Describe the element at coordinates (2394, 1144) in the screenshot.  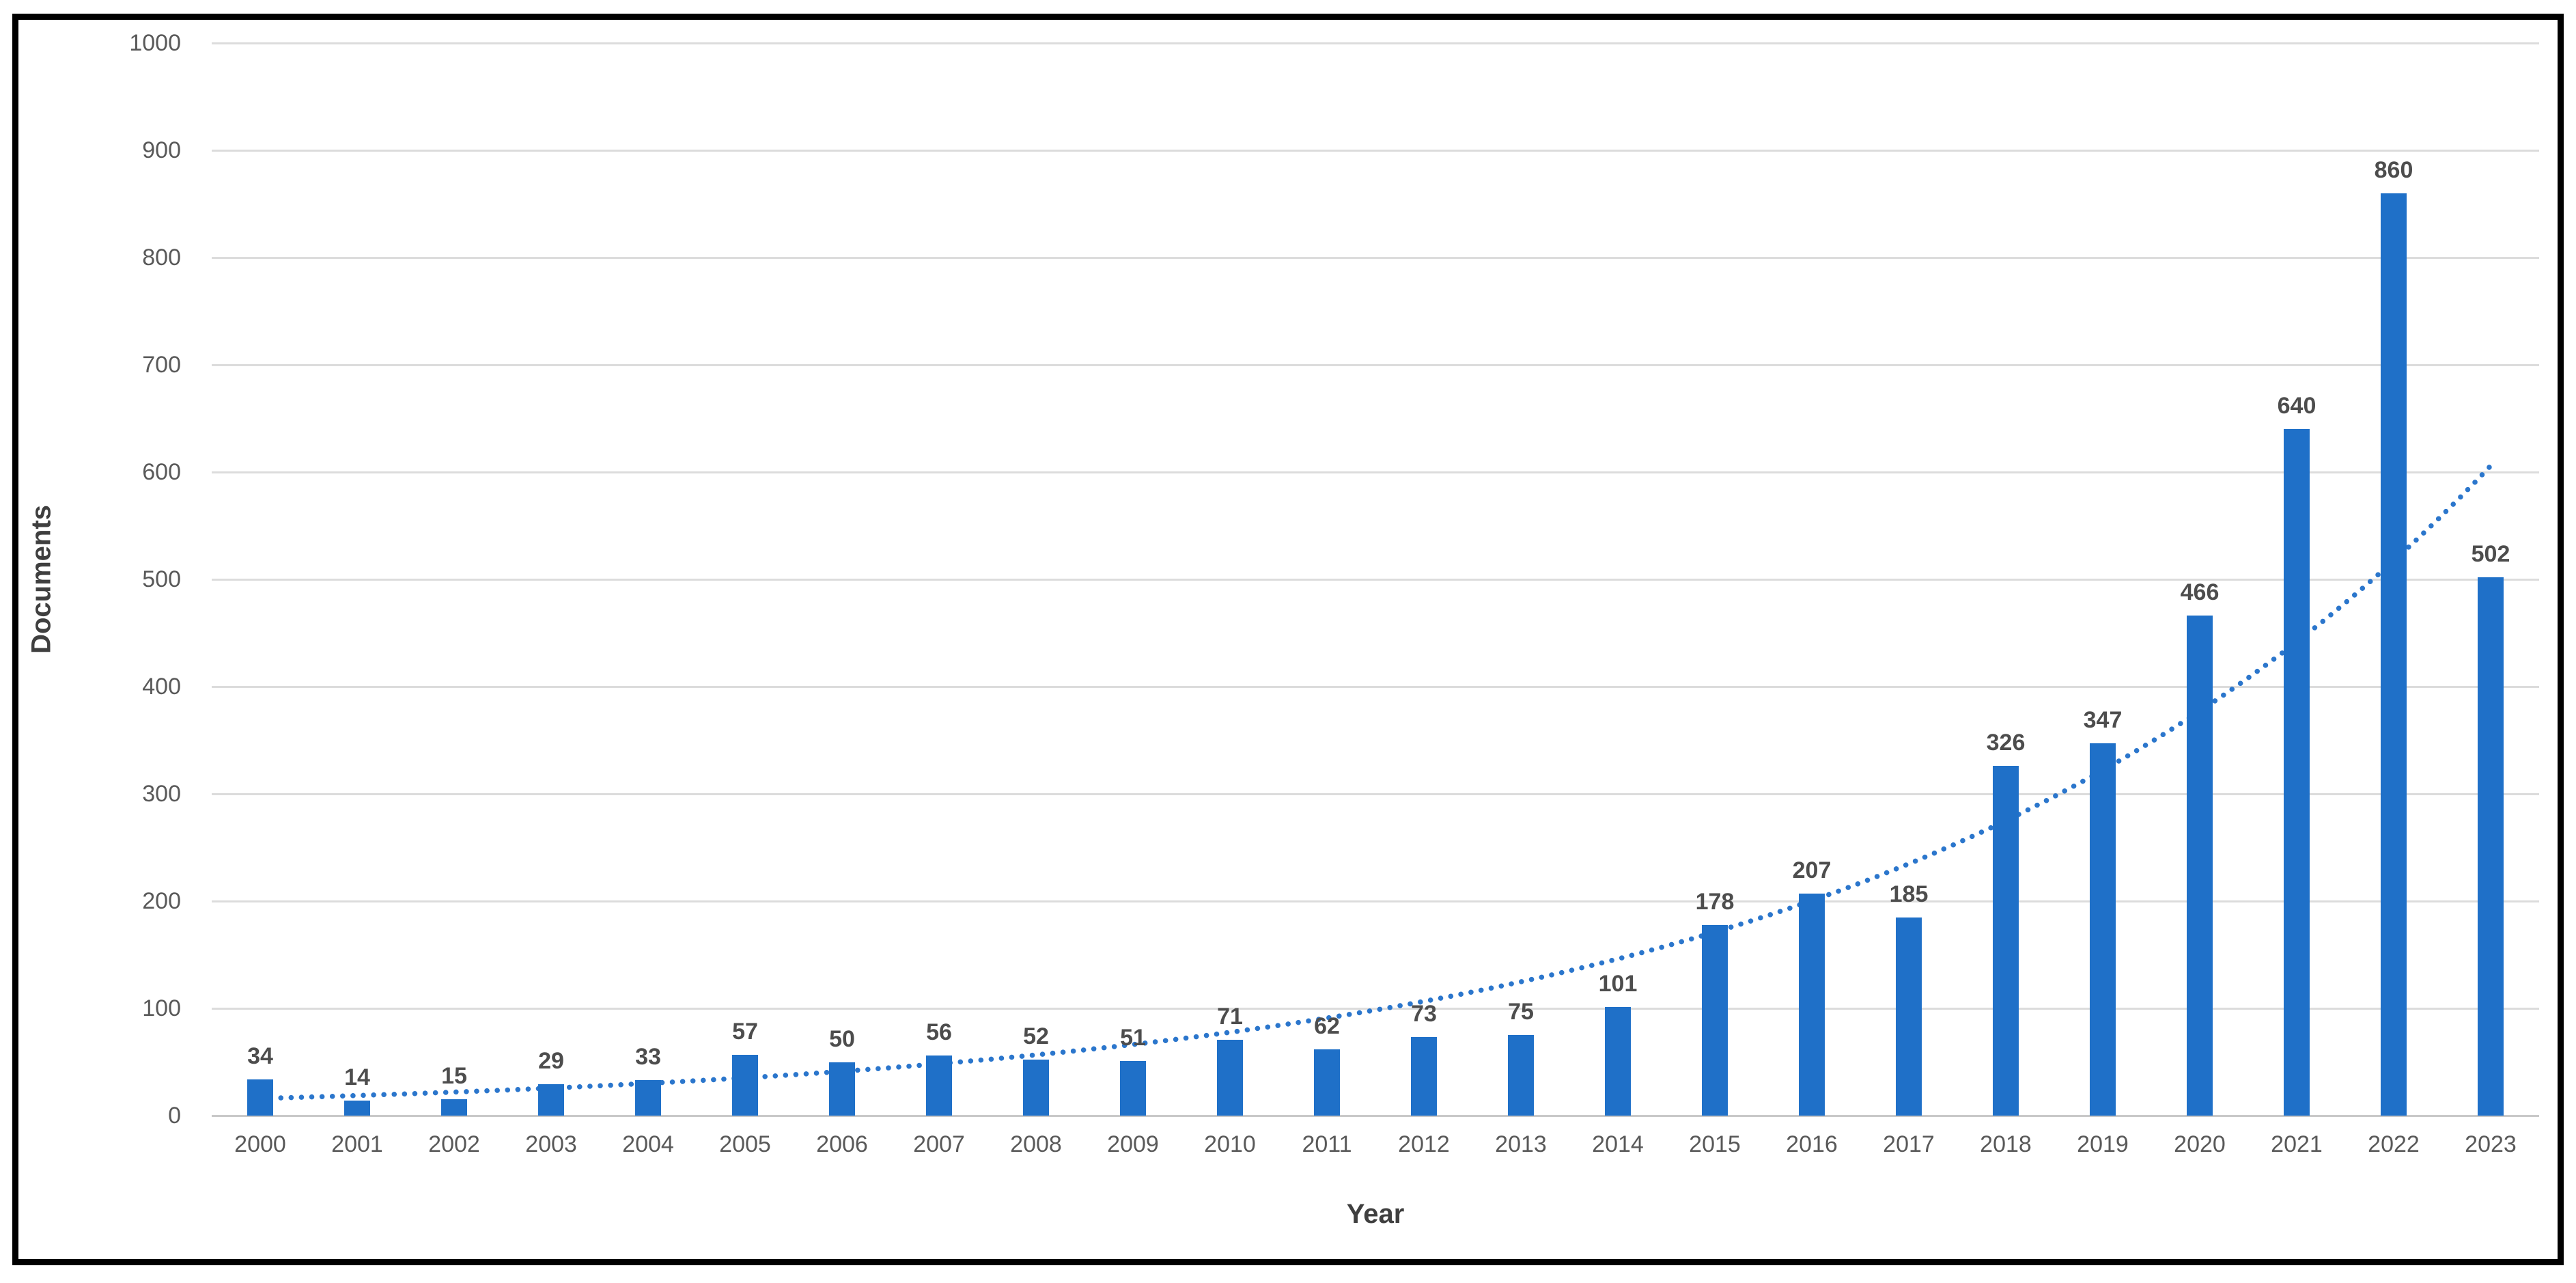
I see `x-tick-label: 2022` at that location.